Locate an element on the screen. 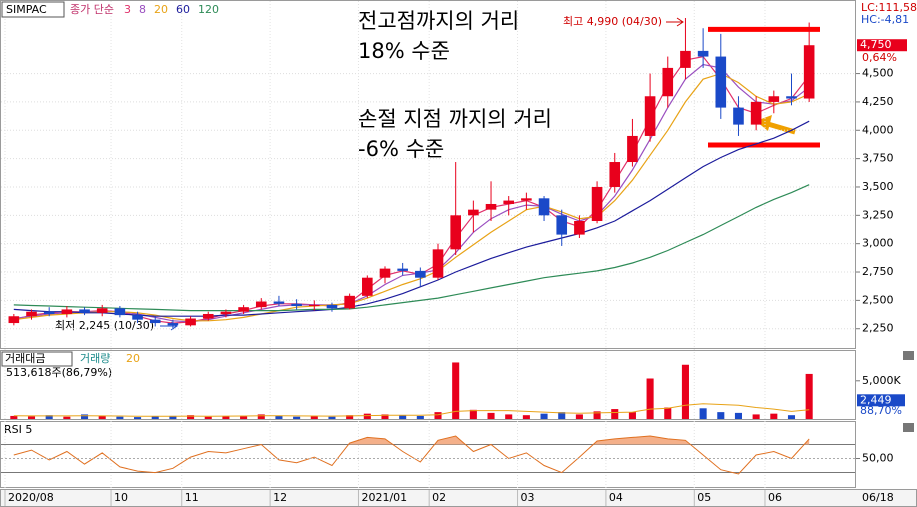 This screenshot has width=917, height=507. legend-entry: 3 is located at coordinates (127, 9).